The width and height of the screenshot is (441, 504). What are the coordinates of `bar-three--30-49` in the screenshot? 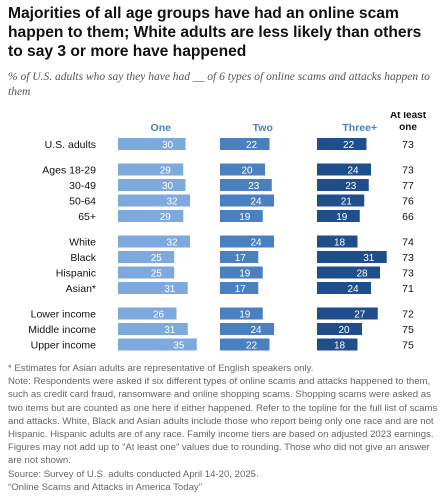 It's located at (343, 185).